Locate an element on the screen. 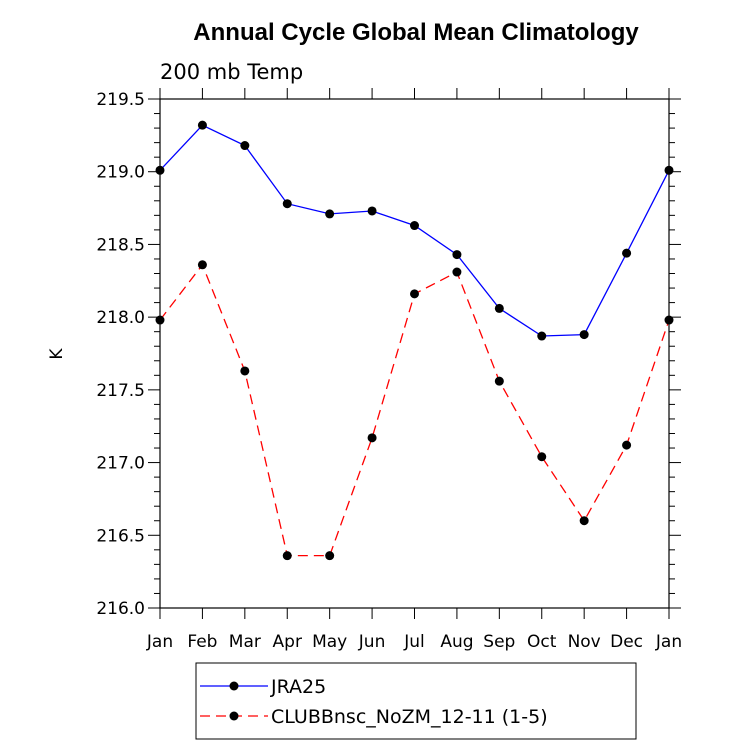  x-tick-label: Apr is located at coordinates (287, 642).